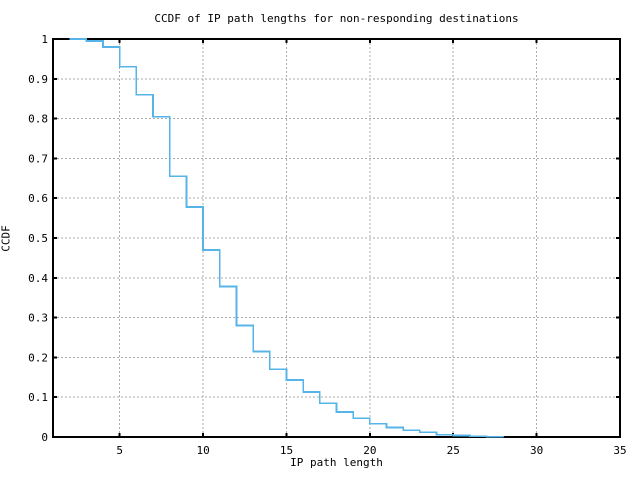 The image size is (640, 480). Describe the element at coordinates (38, 278) in the screenshot. I see `y-tick-label: 0.4` at that location.